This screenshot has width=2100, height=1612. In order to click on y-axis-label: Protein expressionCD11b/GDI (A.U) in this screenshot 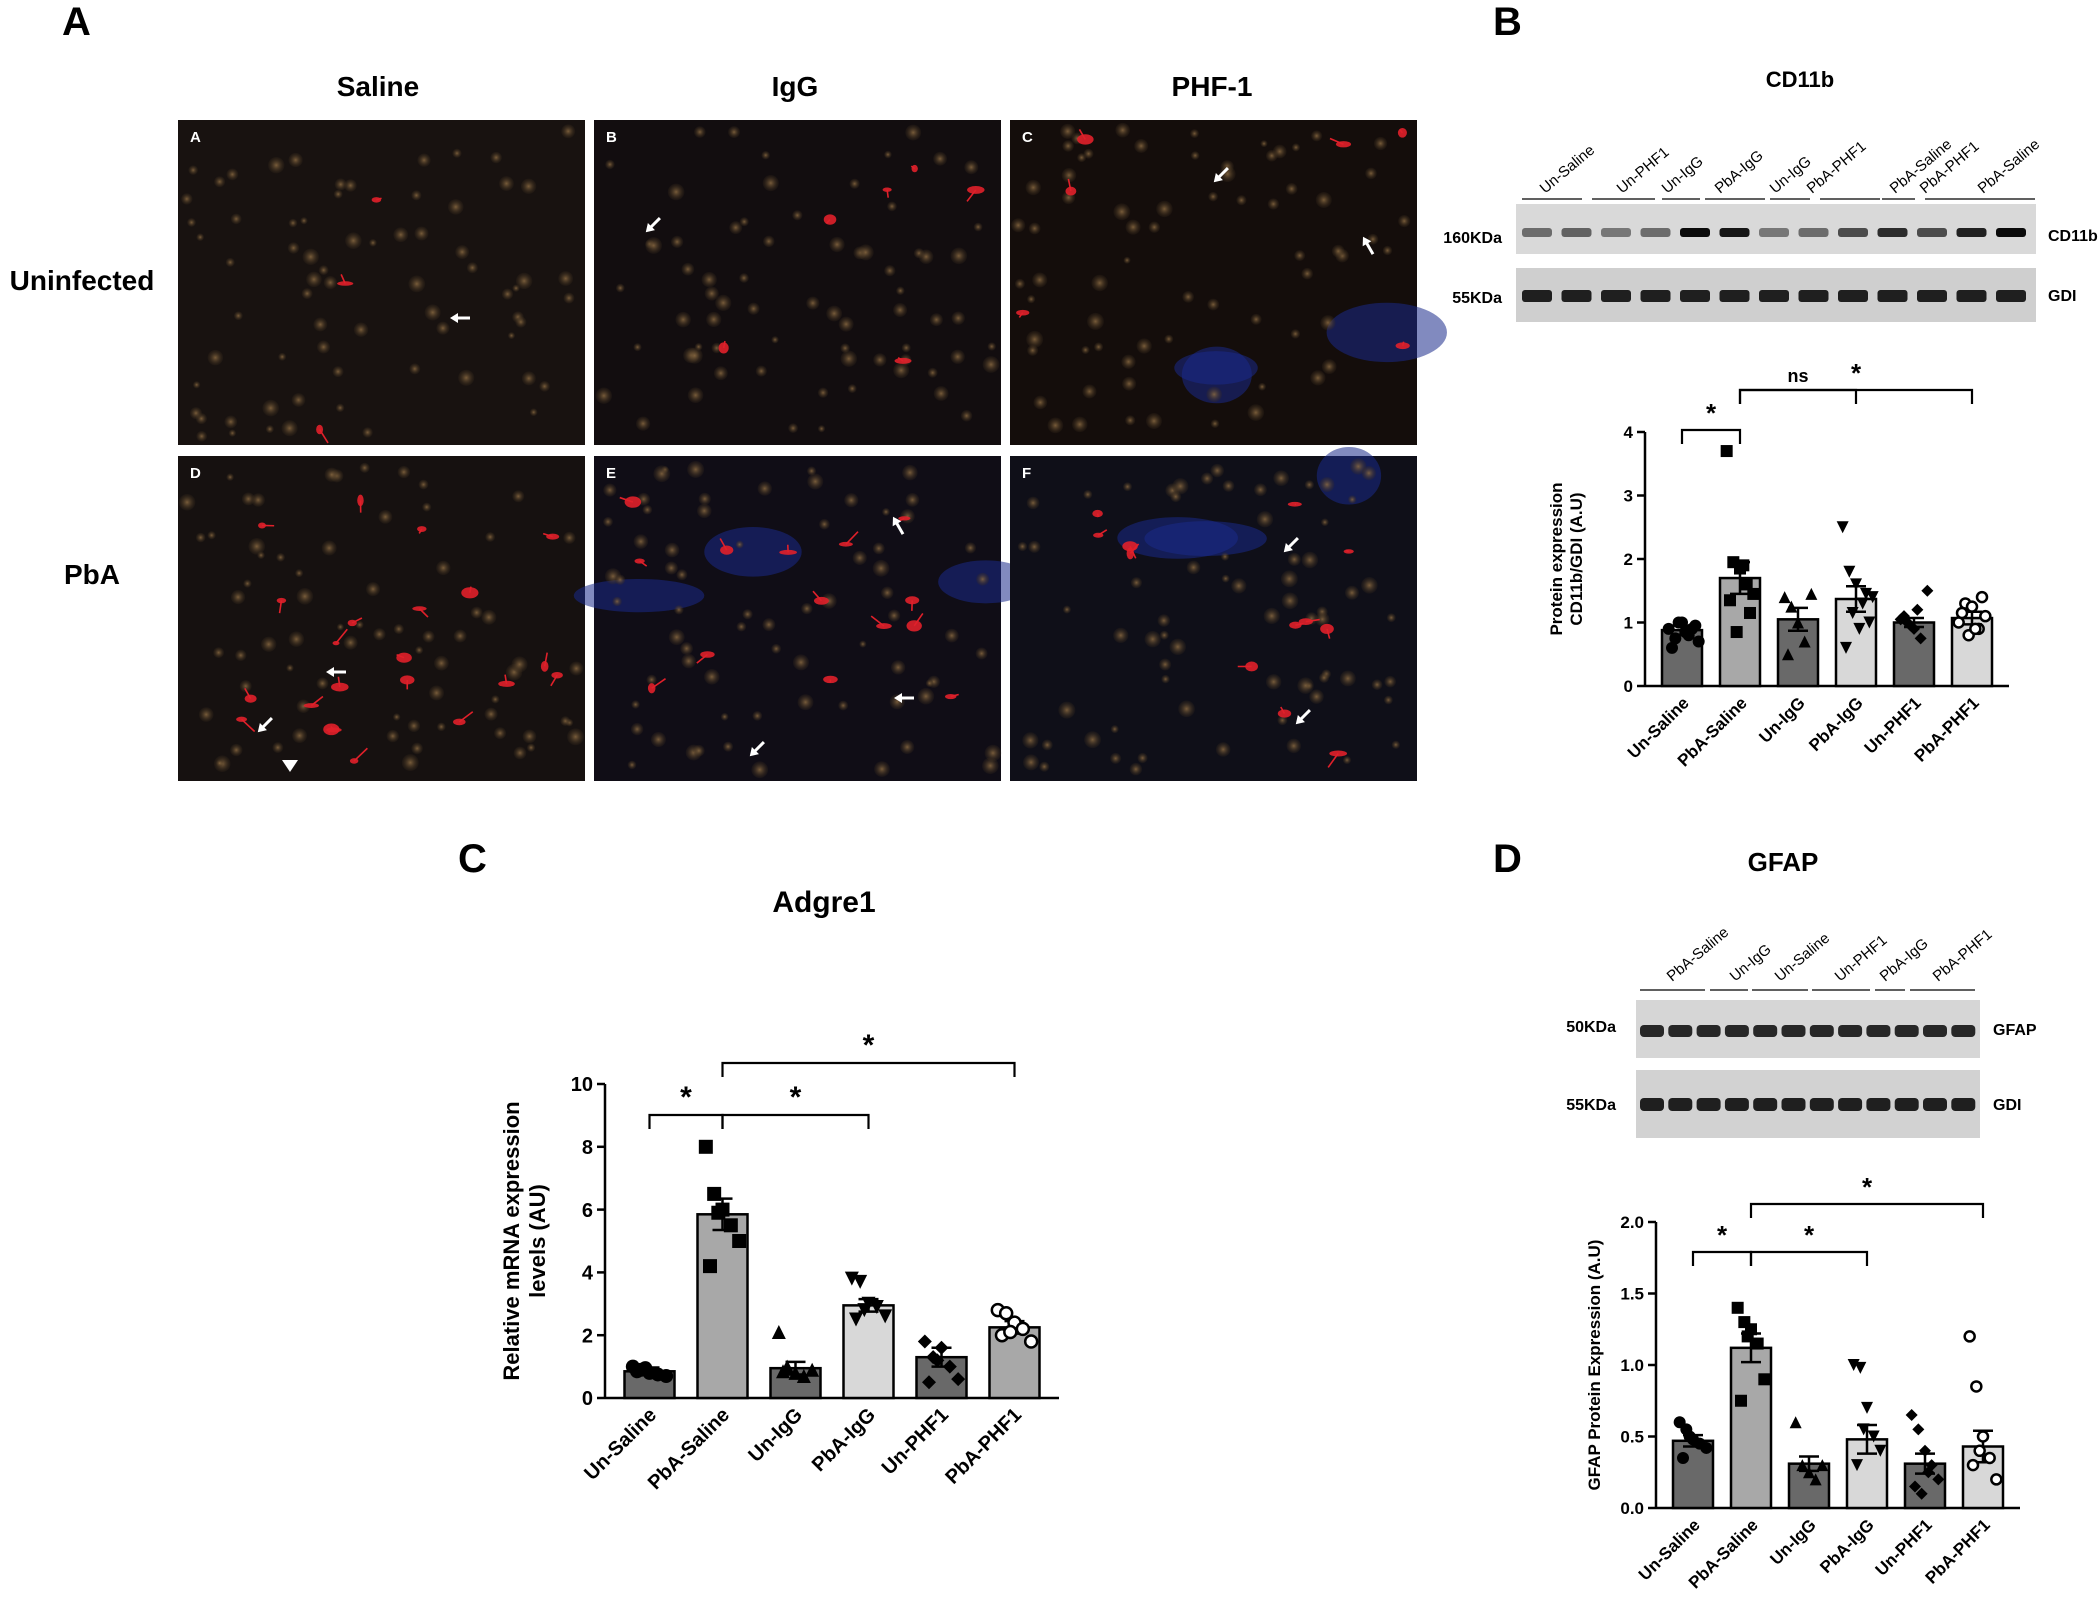, I will do `click(1566, 558)`.